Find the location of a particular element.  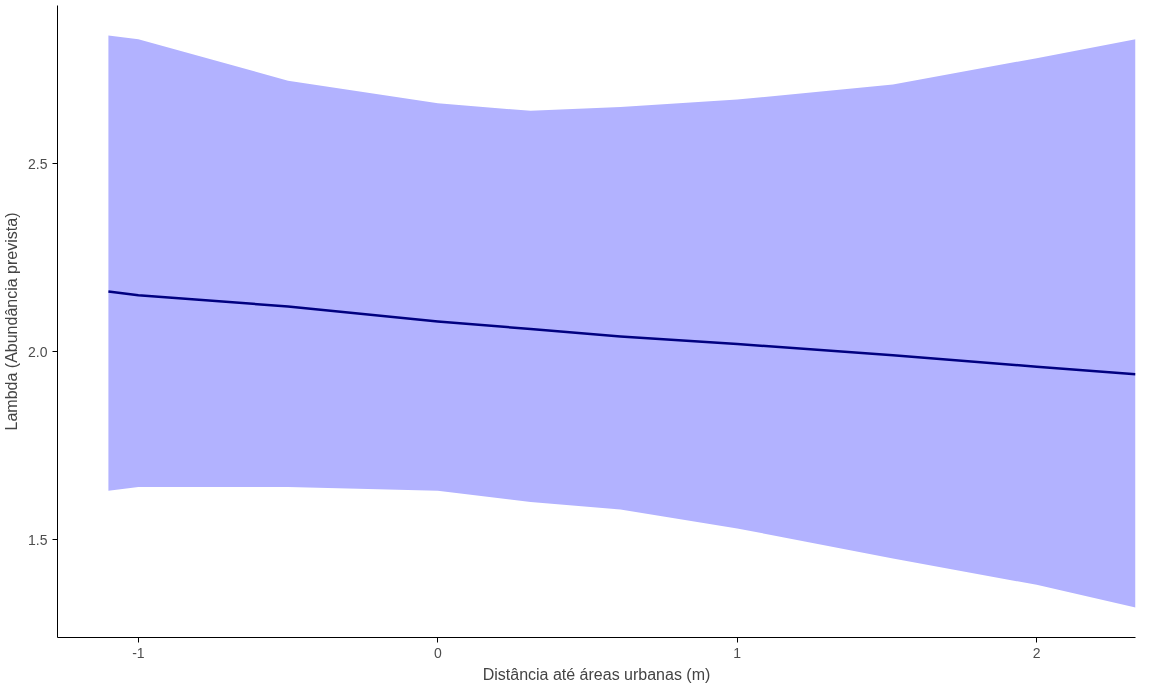

y-tick-label: 2.0 is located at coordinates (38, 351).